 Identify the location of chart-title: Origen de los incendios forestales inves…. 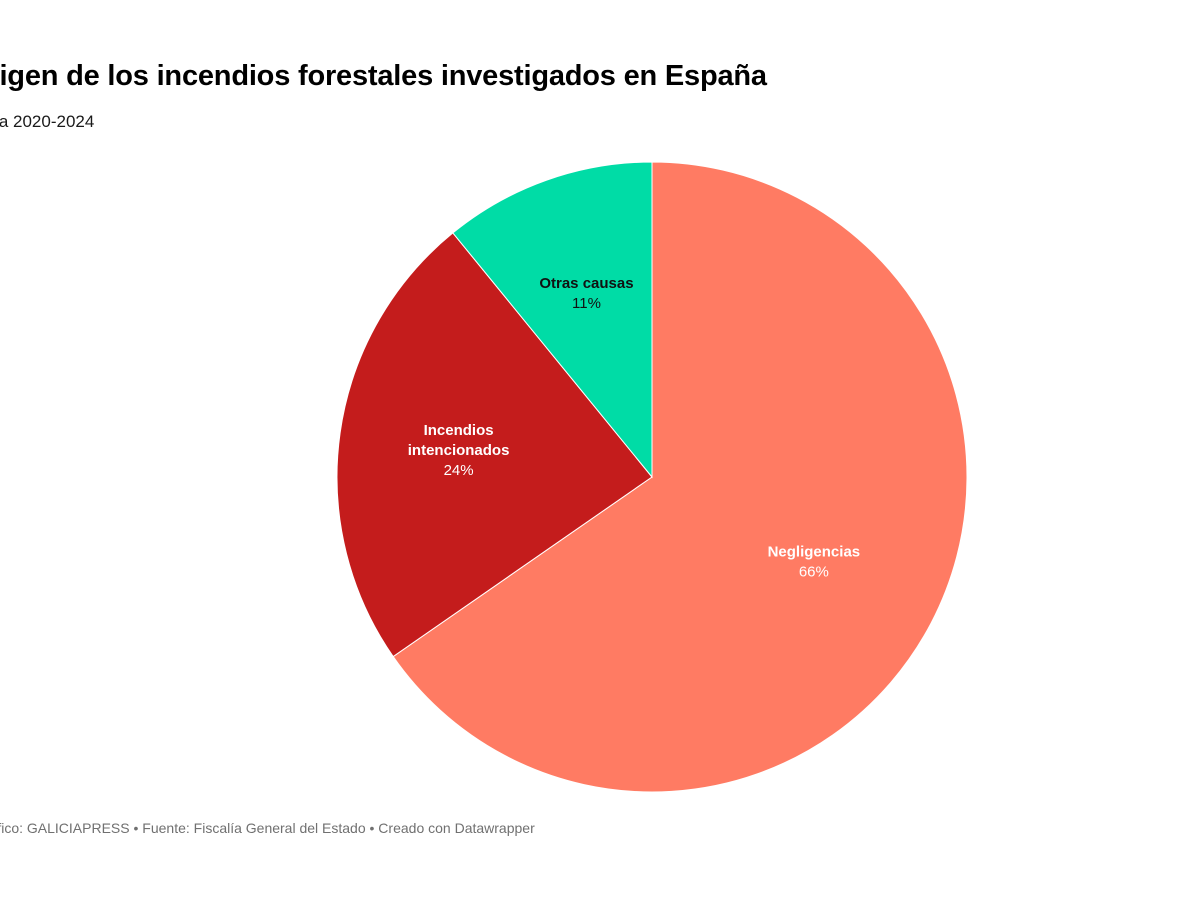
(383, 76).